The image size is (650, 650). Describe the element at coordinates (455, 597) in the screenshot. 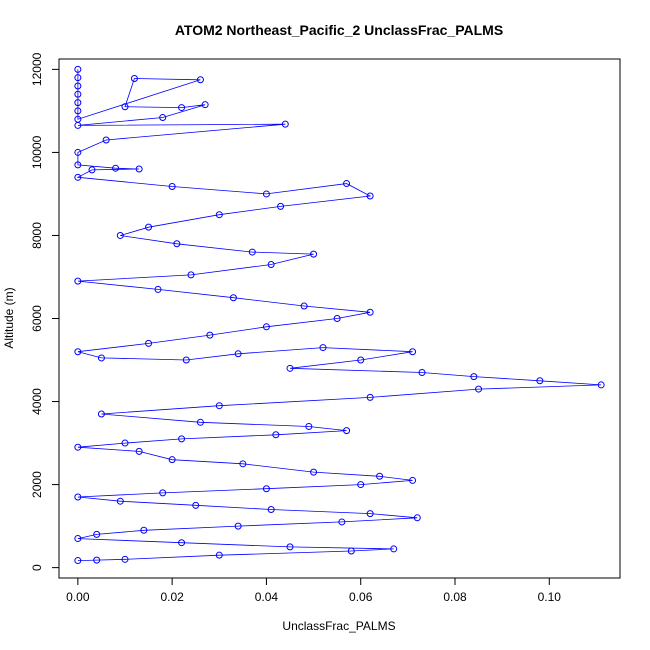

I see `x-tick-label: 0.08` at that location.